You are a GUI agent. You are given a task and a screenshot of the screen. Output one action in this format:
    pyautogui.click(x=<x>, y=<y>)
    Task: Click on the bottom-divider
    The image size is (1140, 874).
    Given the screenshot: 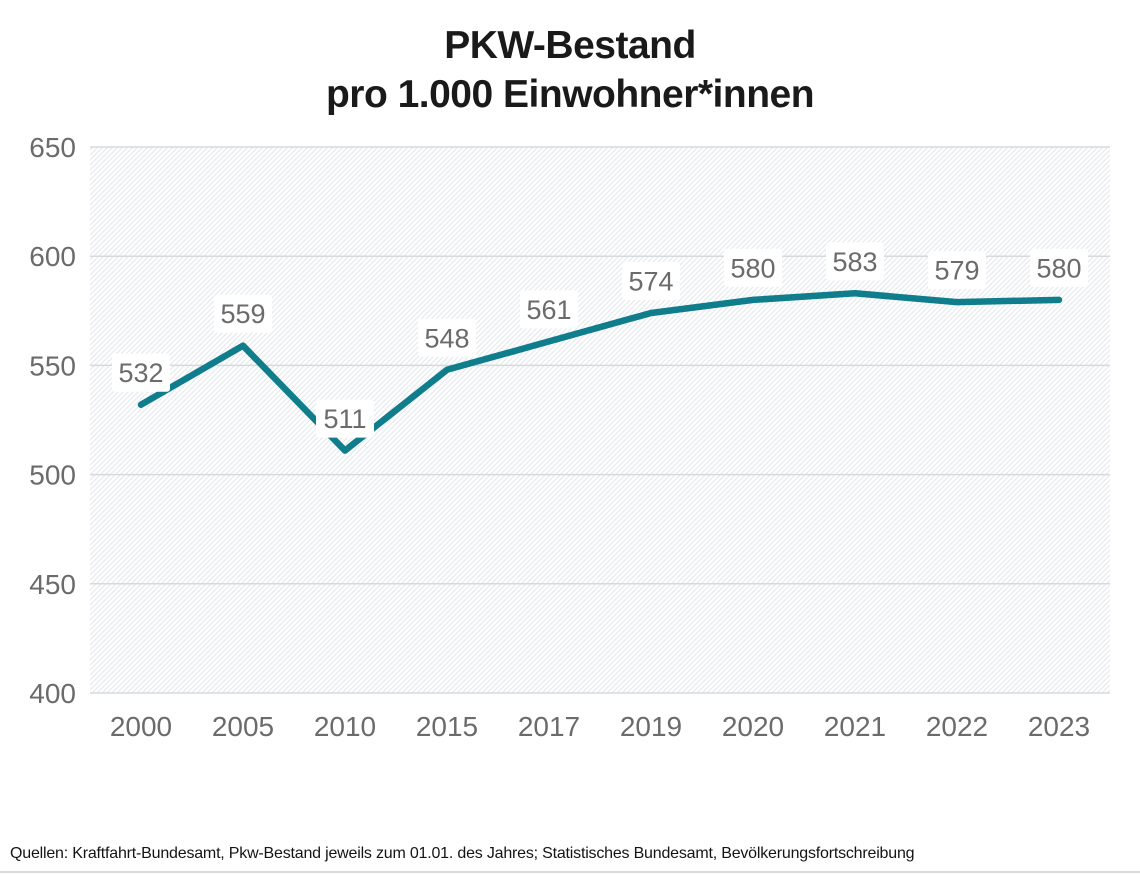 What is the action you would take?
    pyautogui.click(x=570, y=872)
    